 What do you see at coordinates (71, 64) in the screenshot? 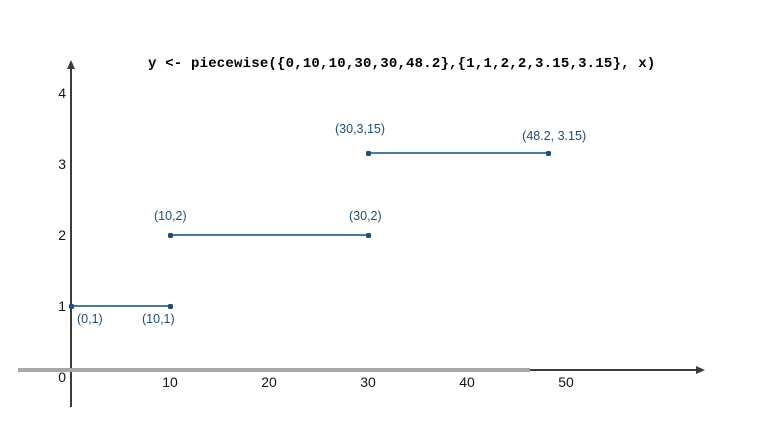
I see `y-axis-arrow-icon` at bounding box center [71, 64].